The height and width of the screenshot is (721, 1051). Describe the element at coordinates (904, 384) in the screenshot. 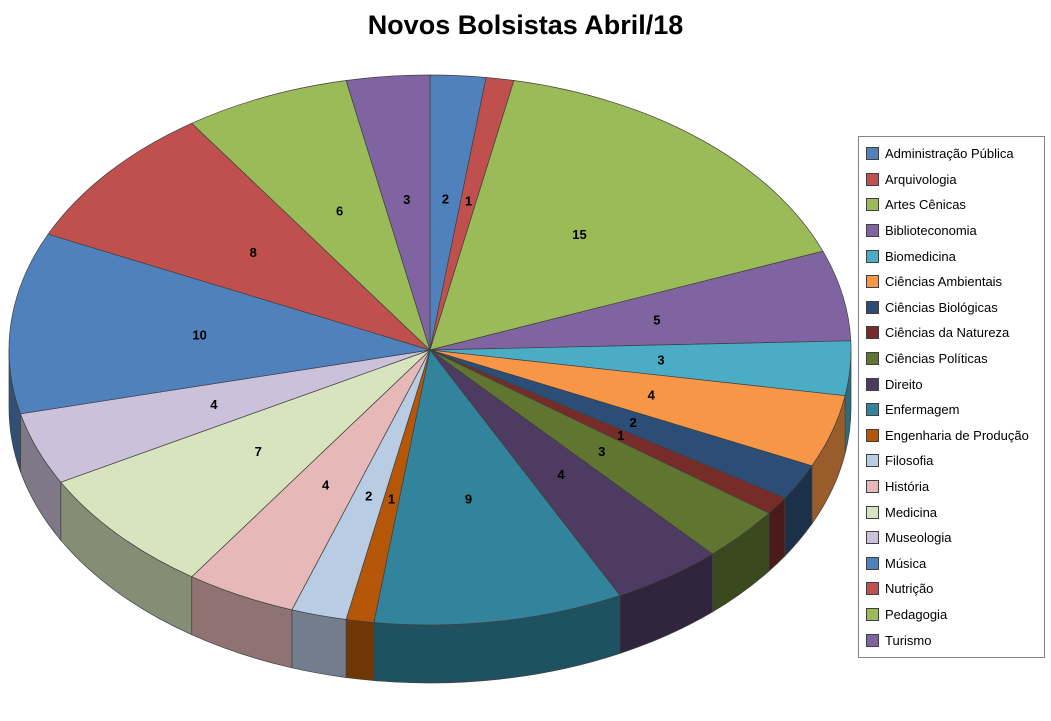

I see `legend-label: Direito` at that location.